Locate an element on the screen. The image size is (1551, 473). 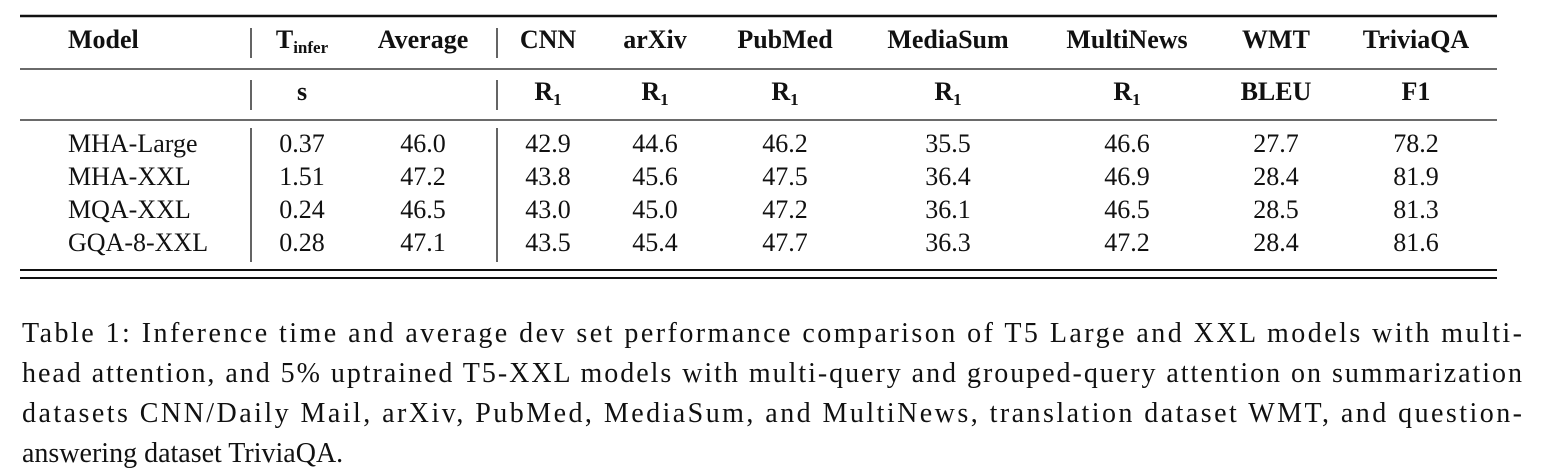
header-cell: Model is located at coordinates (103, 39).